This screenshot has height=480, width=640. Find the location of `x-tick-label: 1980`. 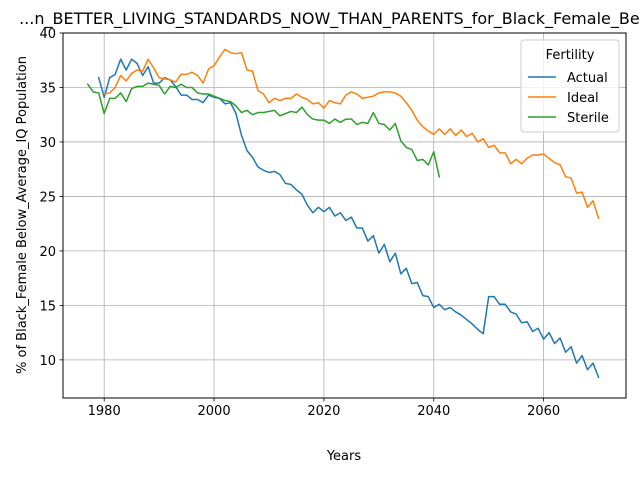

x-tick-label: 1980 is located at coordinates (104, 411).